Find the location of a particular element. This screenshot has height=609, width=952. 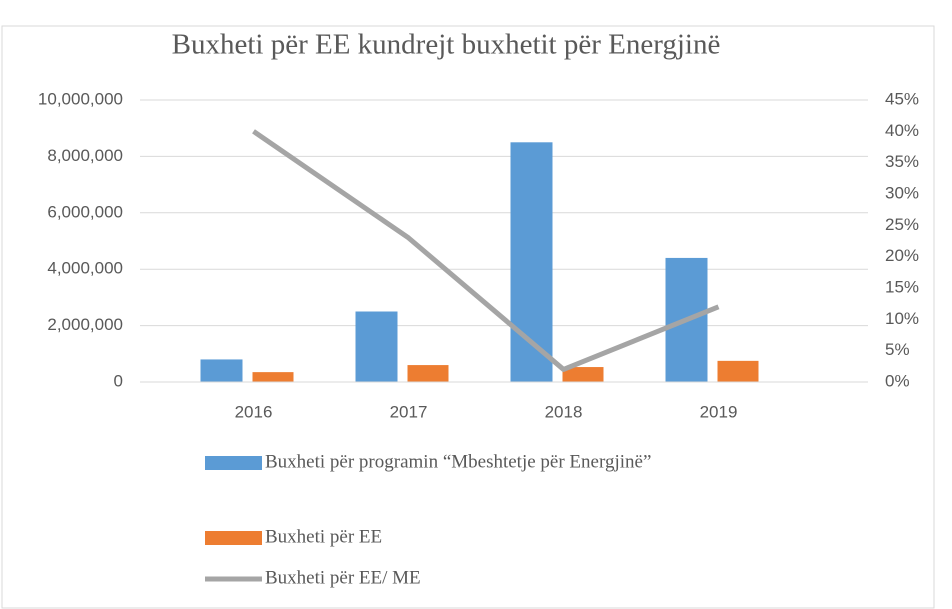

y-tick-label: 10,000,000 is located at coordinates (80, 98).